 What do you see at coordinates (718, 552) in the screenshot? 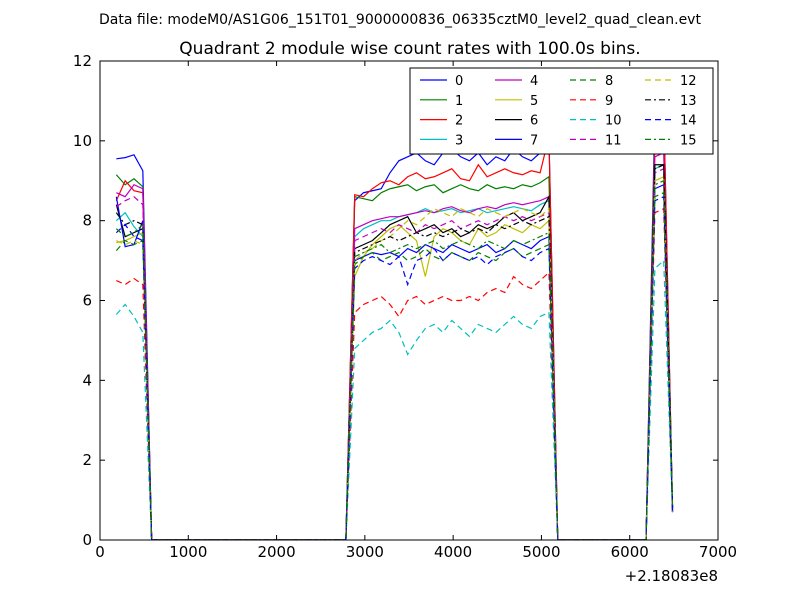
I see `x-tick-label: 7000` at bounding box center [718, 552].